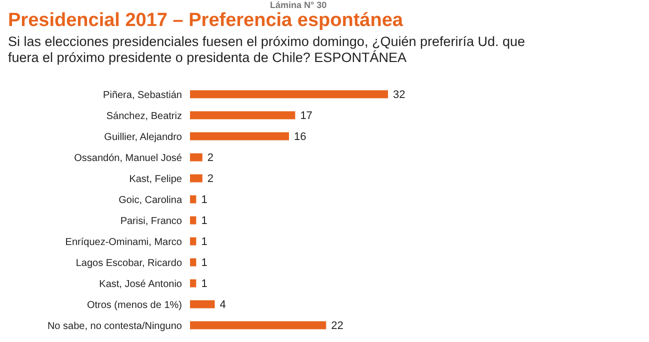 The width and height of the screenshot is (649, 342). I want to click on chart-title: Presidencial 2017 – Preferencia espontánea, so click(205, 21).